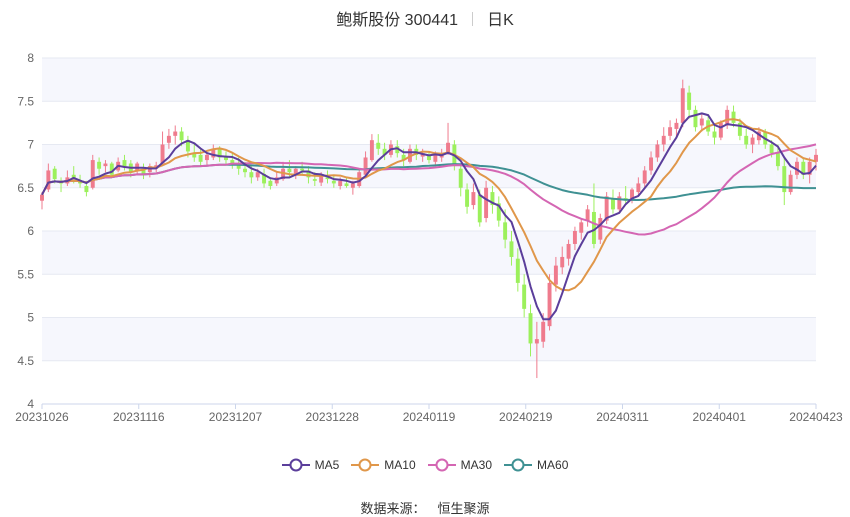 This screenshot has width=850, height=517. I want to click on x-tick-label: 20240119, so click(429, 417).